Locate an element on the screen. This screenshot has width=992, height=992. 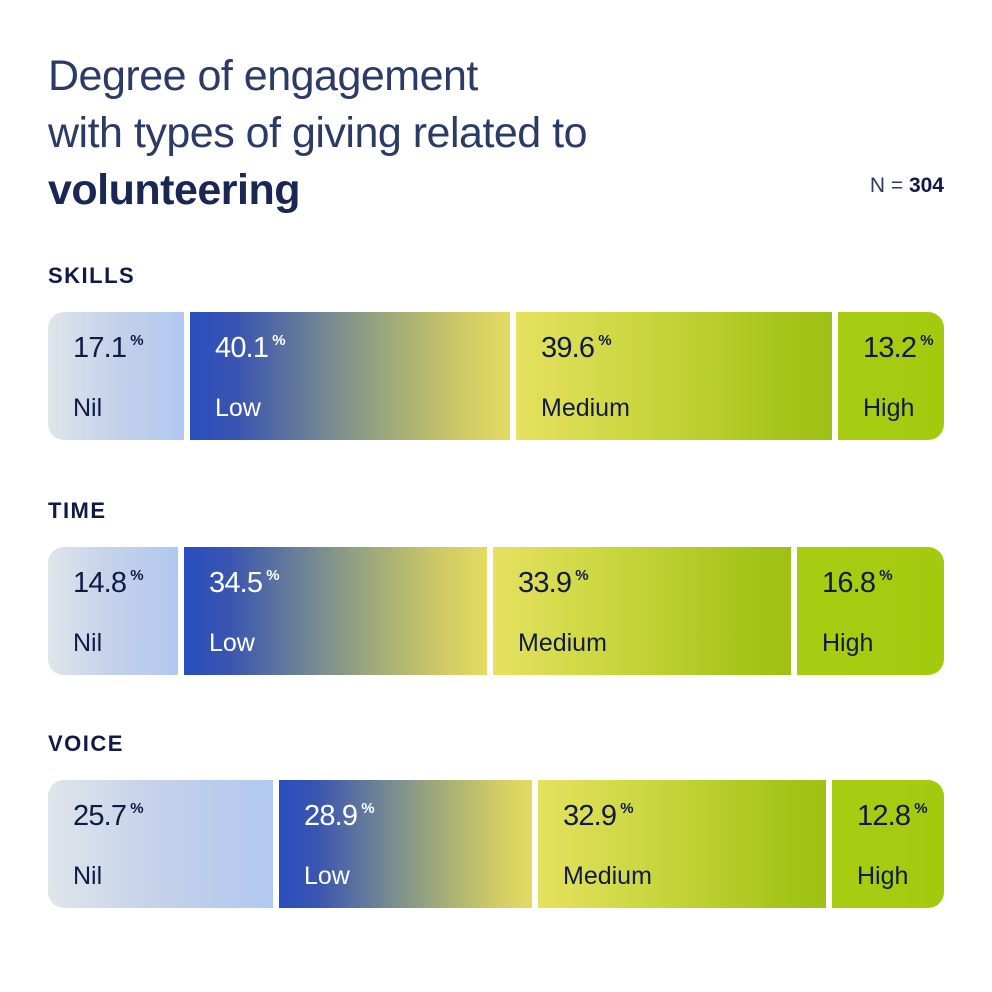
value-label: 14.8% is located at coordinates (108, 583).